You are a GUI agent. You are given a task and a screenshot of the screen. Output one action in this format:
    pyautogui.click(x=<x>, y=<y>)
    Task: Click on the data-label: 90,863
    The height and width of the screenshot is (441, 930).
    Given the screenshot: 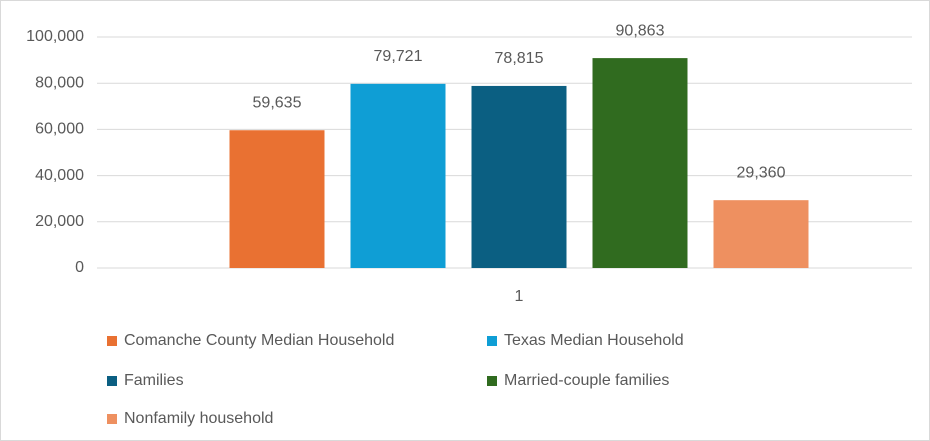 What is the action you would take?
    pyautogui.click(x=640, y=30)
    